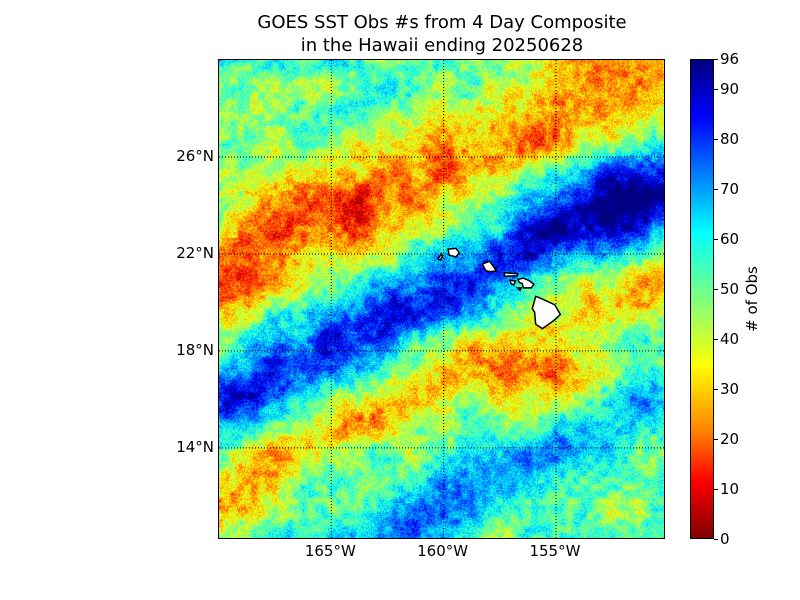  Describe the element at coordinates (730, 389) in the screenshot. I see `colorbar-tick-label: 30` at that location.